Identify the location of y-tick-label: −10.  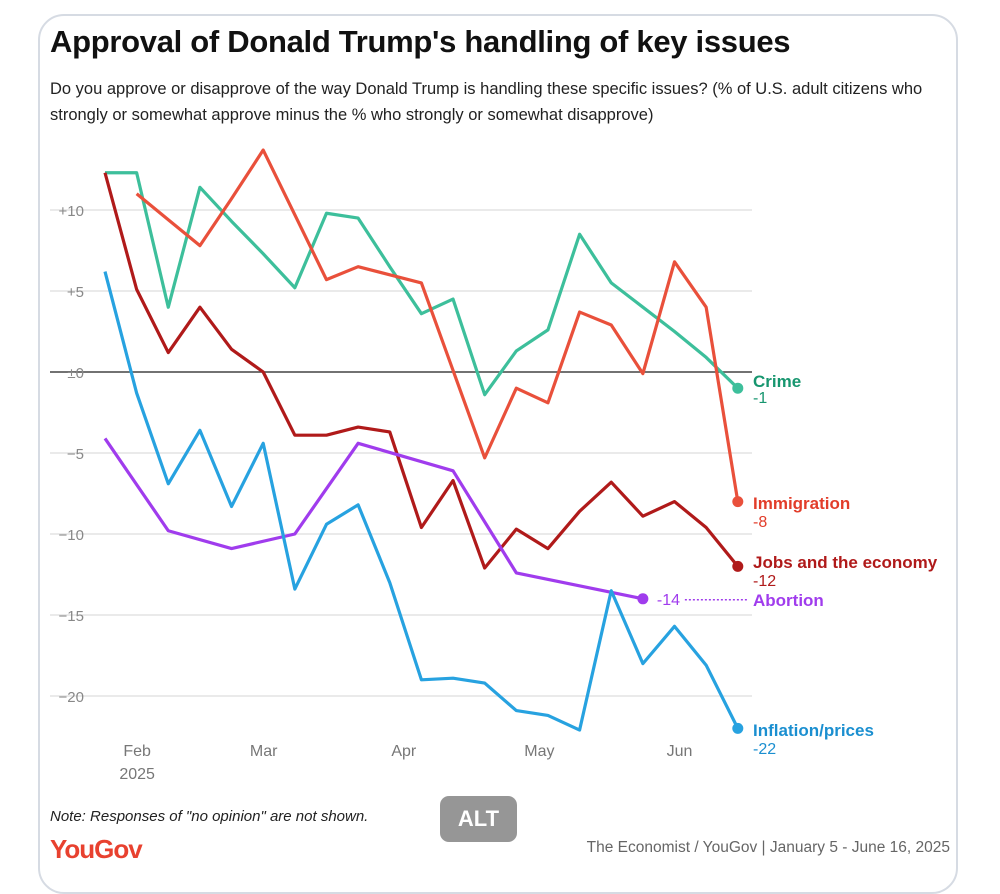
(71, 535).